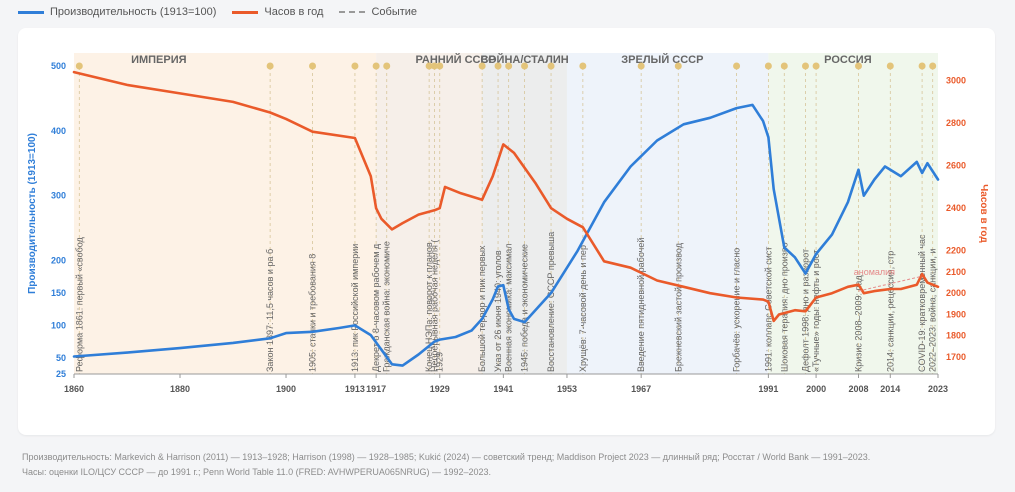  What do you see at coordinates (376, 307) in the screenshot?
I see `event-label-4: Декрет о 8-часовом рабочем д` at bounding box center [376, 307].